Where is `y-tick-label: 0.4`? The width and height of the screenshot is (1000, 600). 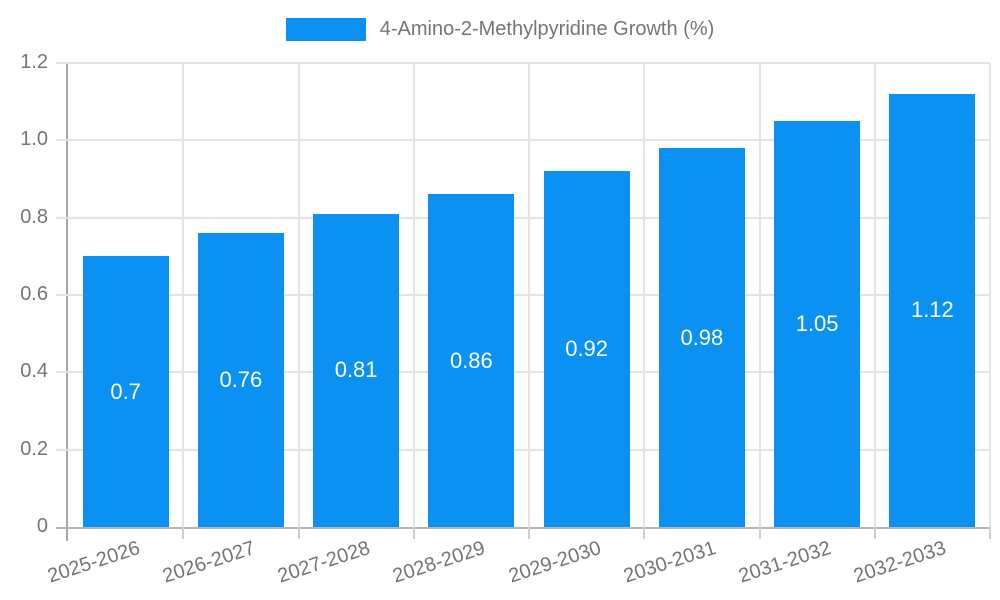
y-tick-label: 0.4 is located at coordinates (34, 371).